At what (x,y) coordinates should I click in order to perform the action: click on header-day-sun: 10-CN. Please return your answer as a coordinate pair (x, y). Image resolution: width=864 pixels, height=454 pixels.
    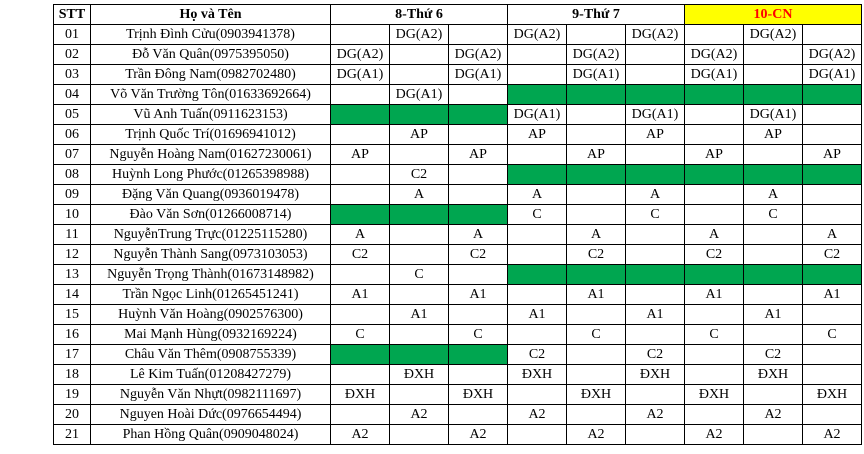
    Looking at the image, I should click on (773, 14).